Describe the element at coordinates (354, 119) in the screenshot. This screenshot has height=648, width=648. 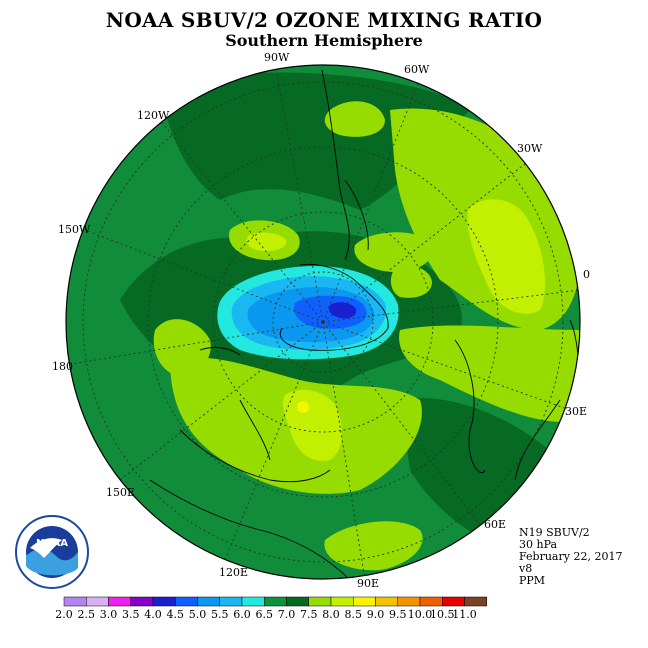
I see `light-green-north-blob` at that location.